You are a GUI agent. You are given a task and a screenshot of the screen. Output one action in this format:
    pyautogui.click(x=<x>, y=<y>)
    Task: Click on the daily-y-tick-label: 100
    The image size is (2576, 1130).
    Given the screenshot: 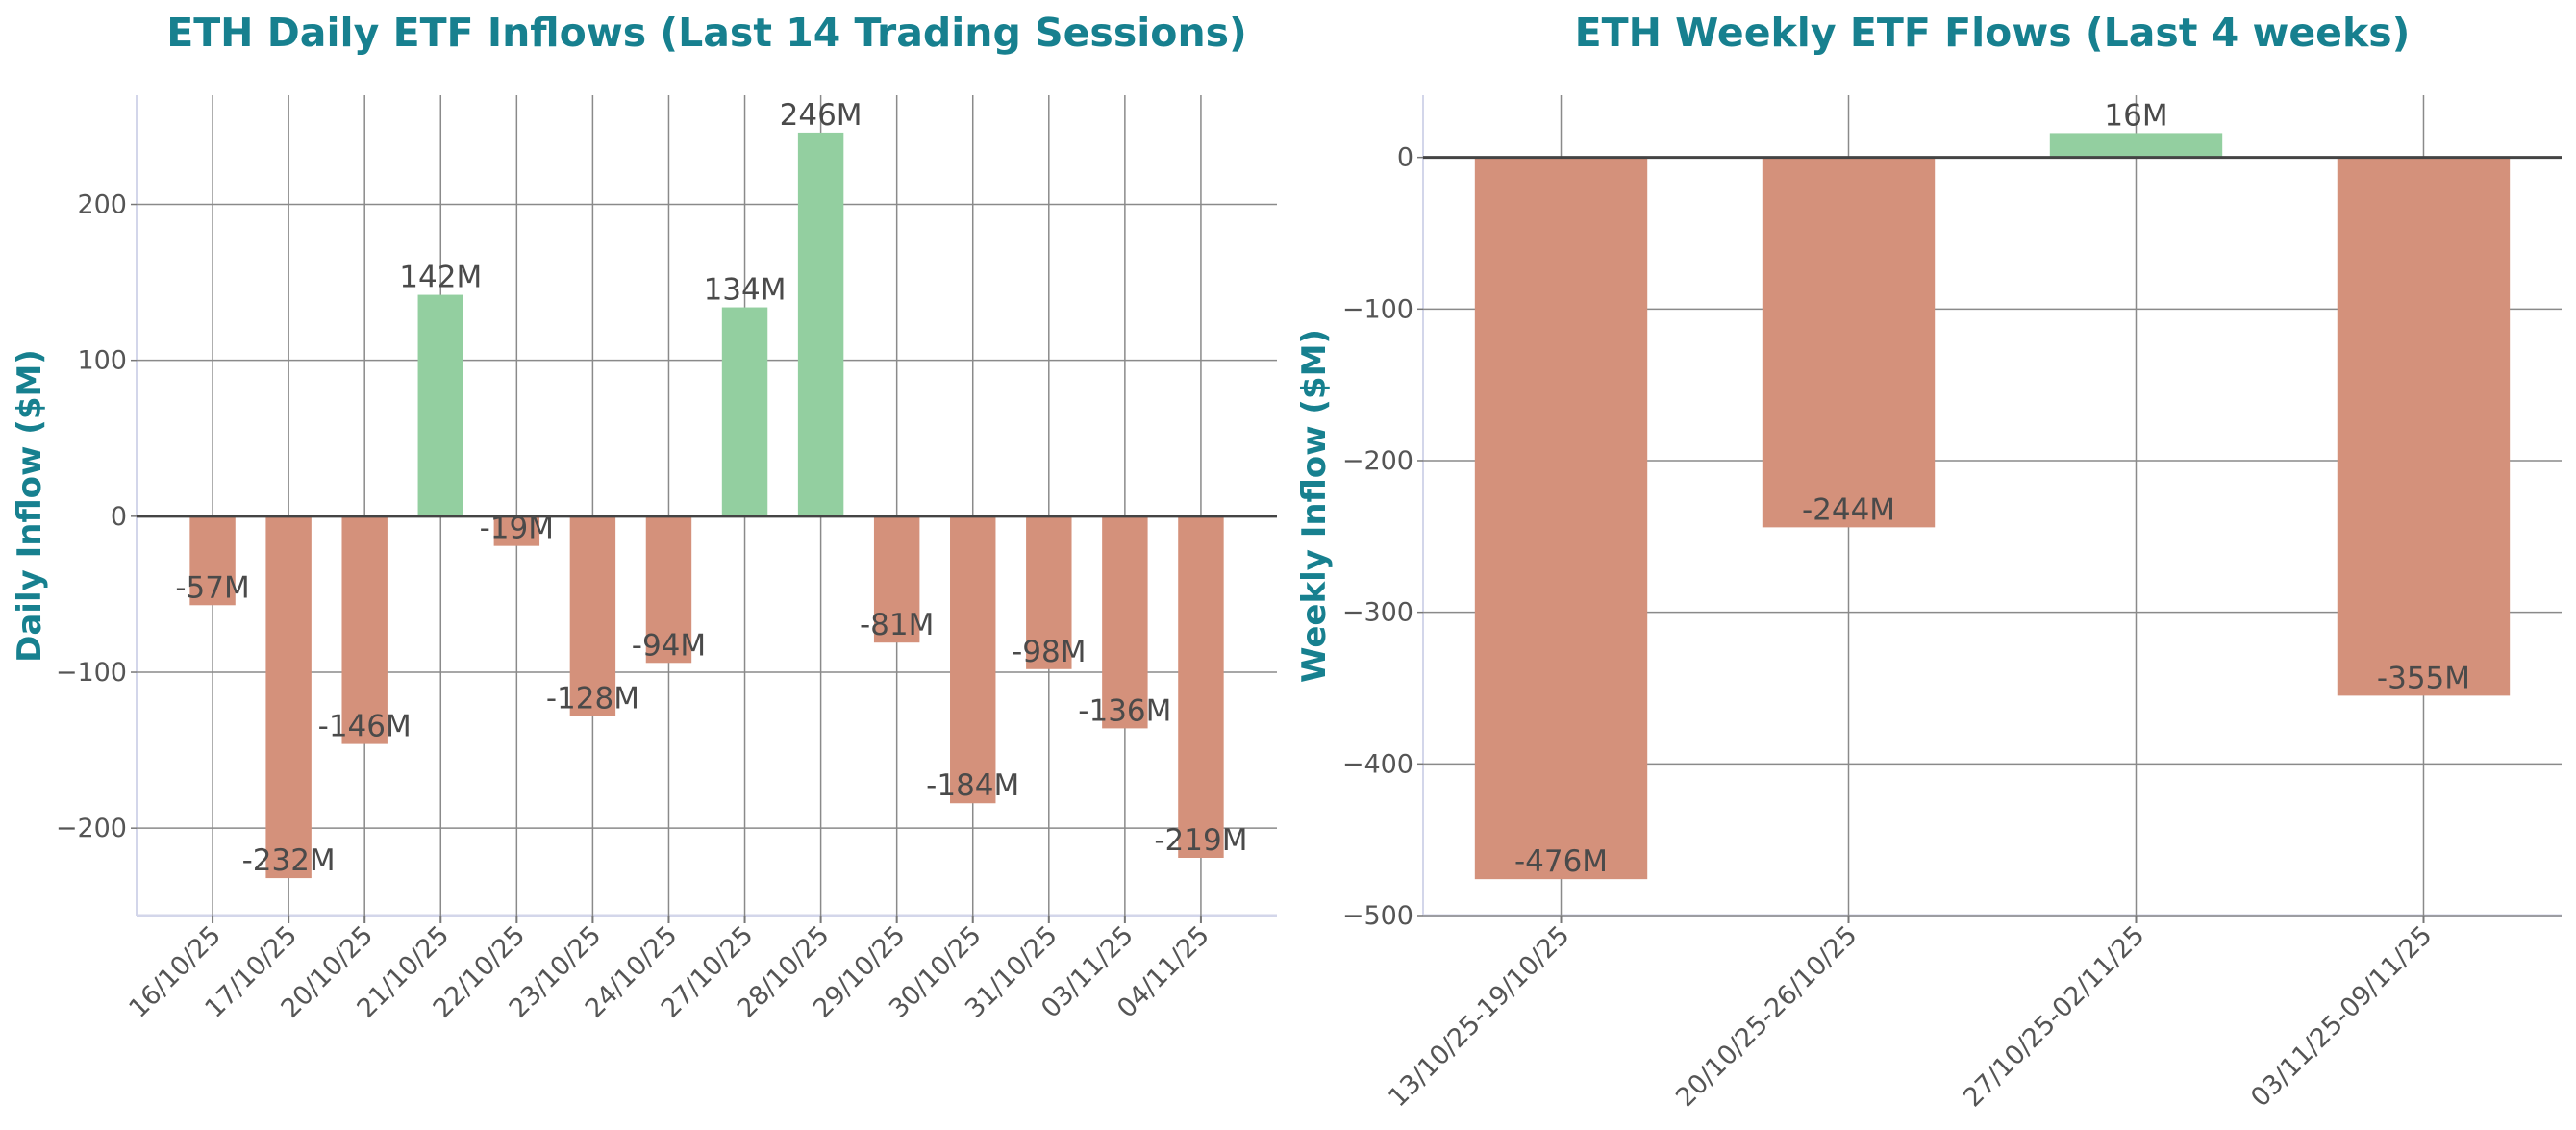 What is the action you would take?
    pyautogui.click(x=102, y=361)
    